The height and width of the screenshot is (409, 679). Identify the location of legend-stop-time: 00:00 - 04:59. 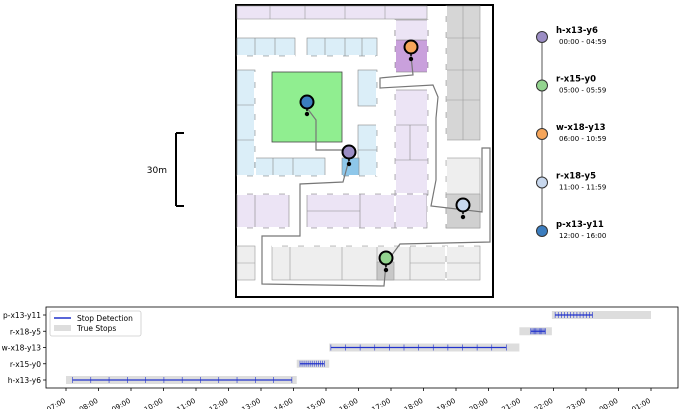
(582, 42).